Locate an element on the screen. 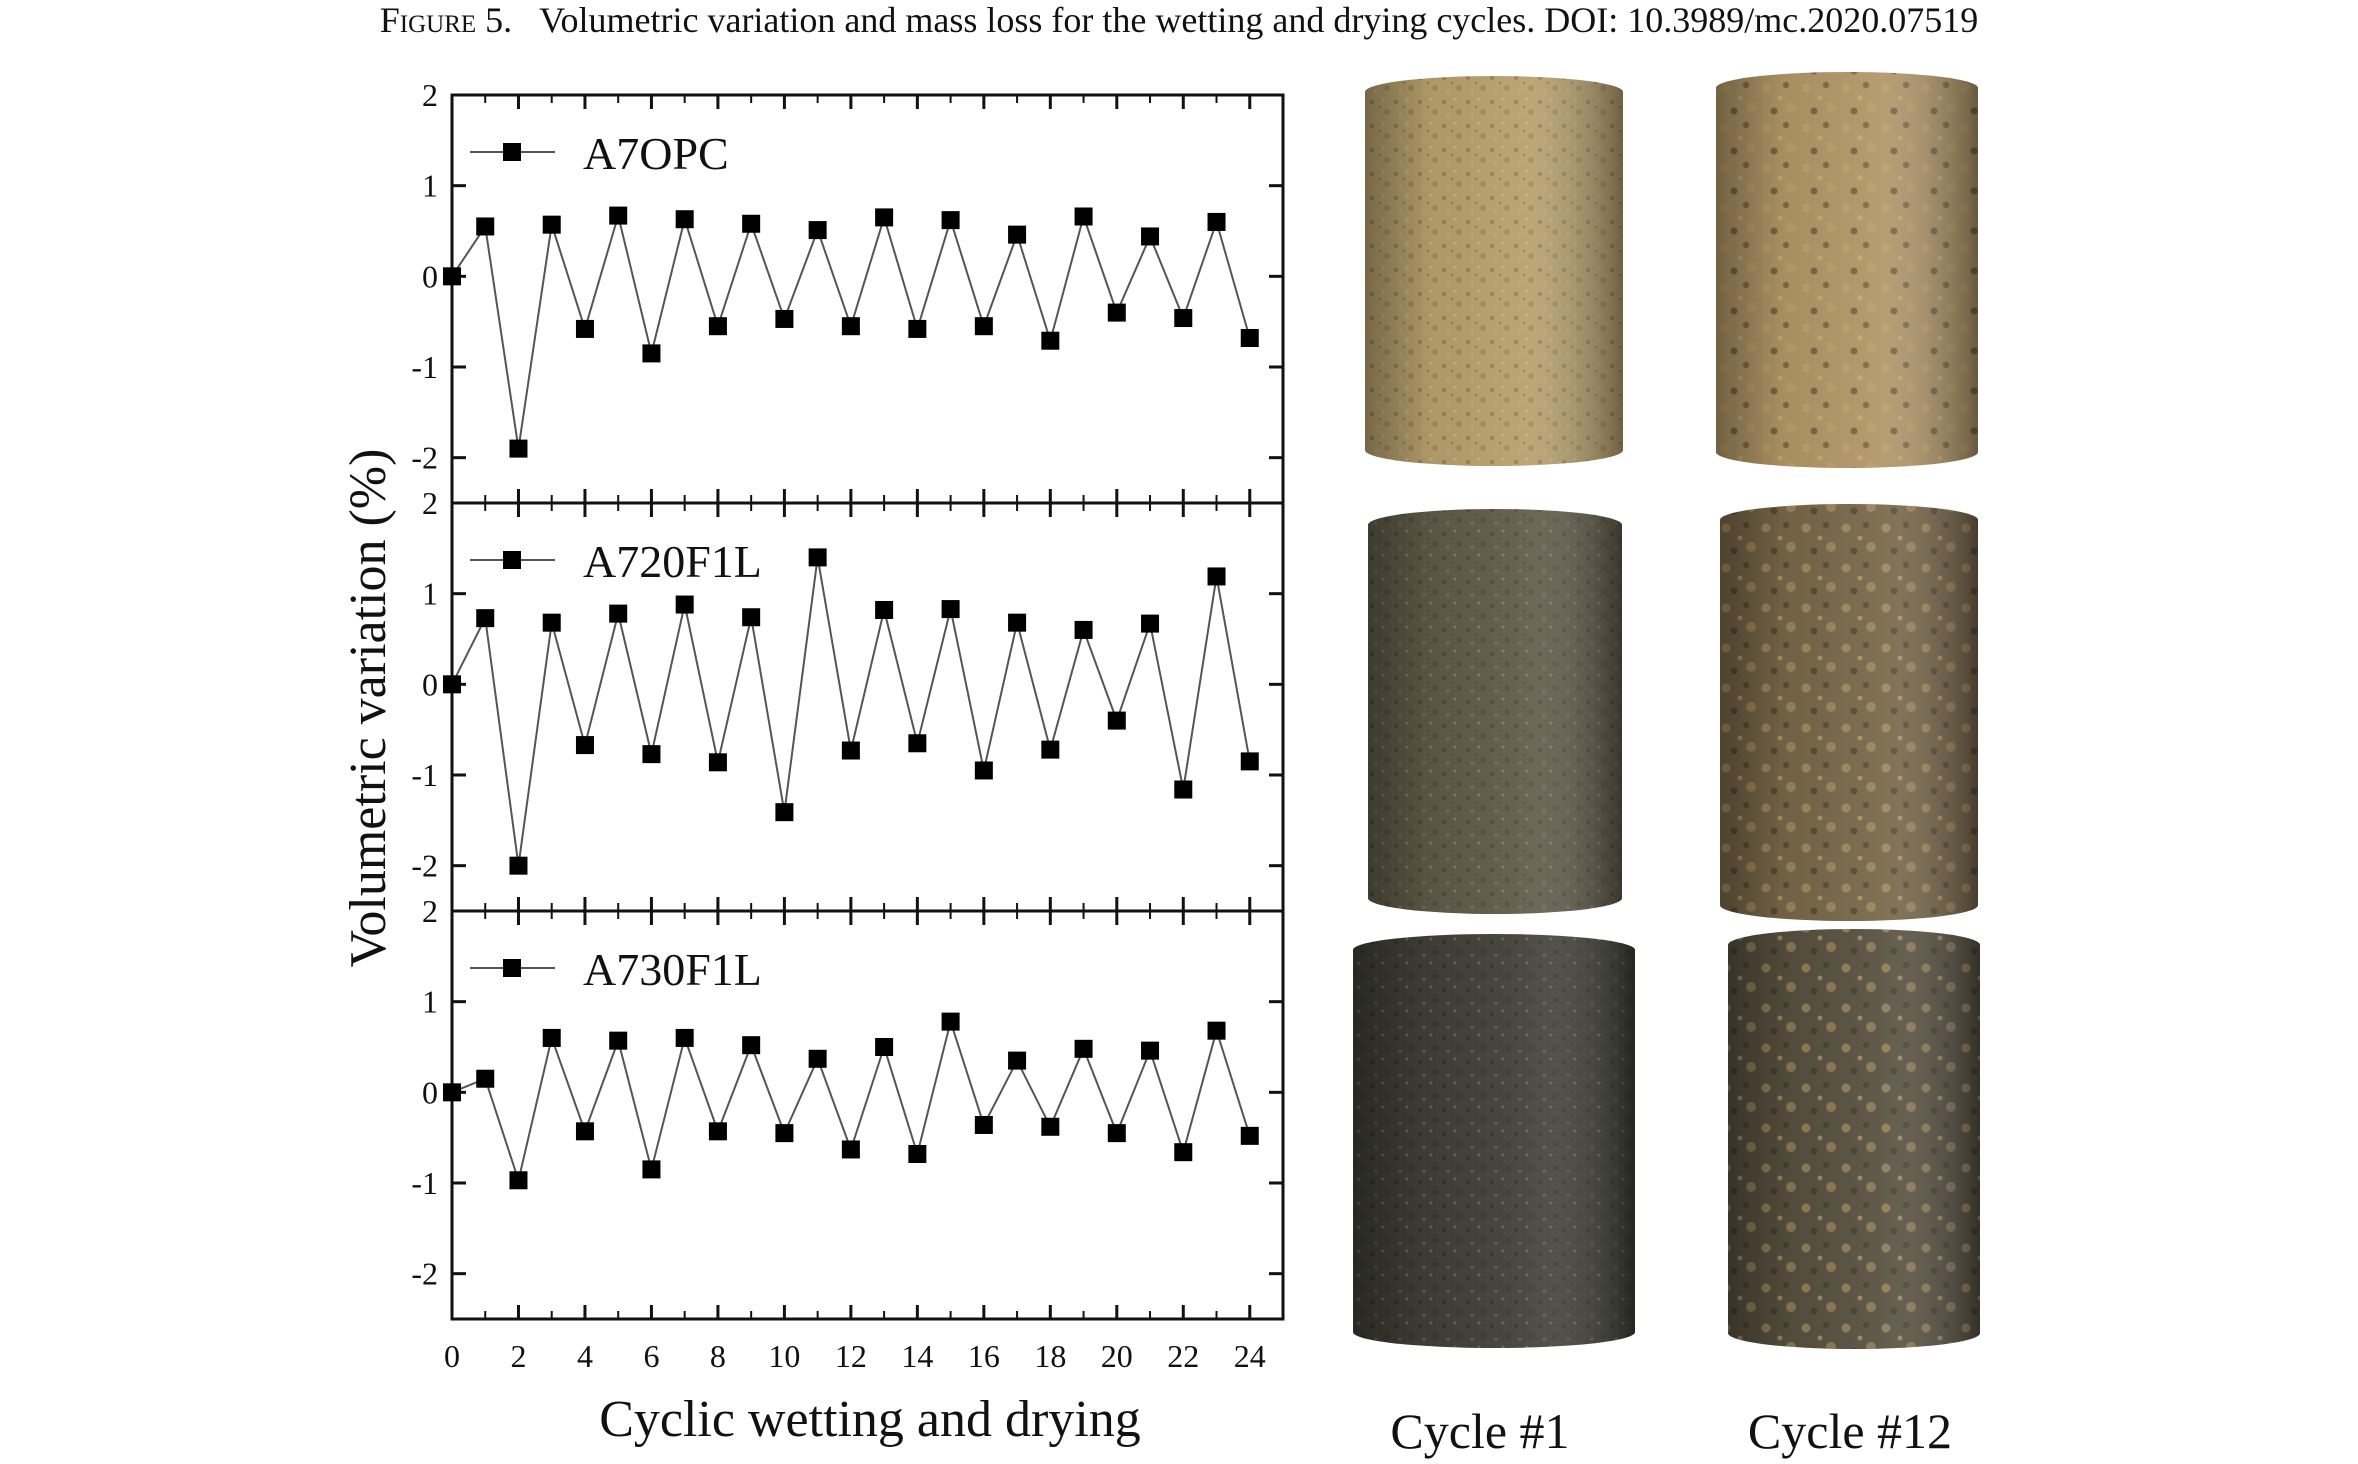 The width and height of the screenshot is (2358, 1464). x-tick-label: 10 is located at coordinates (784, 1356).